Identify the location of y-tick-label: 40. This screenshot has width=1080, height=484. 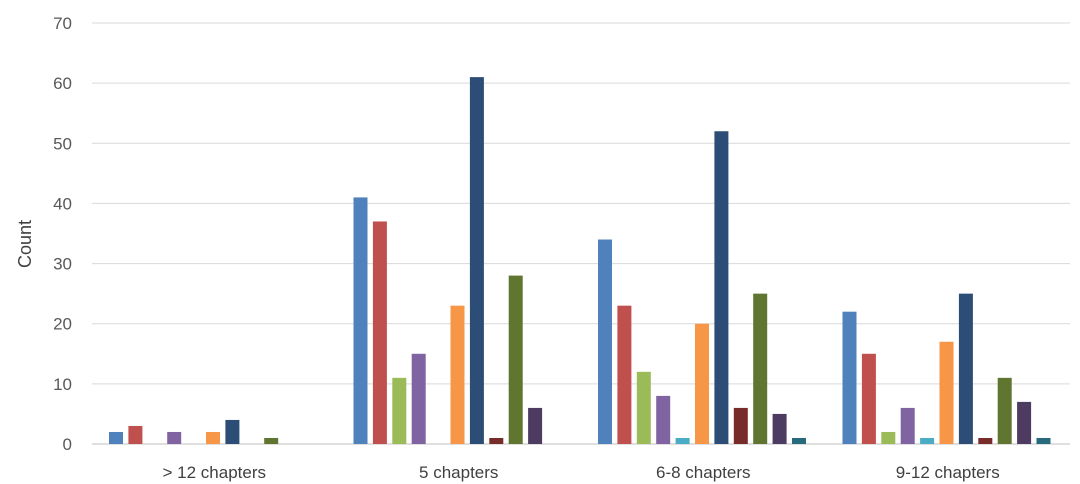
(62, 203).